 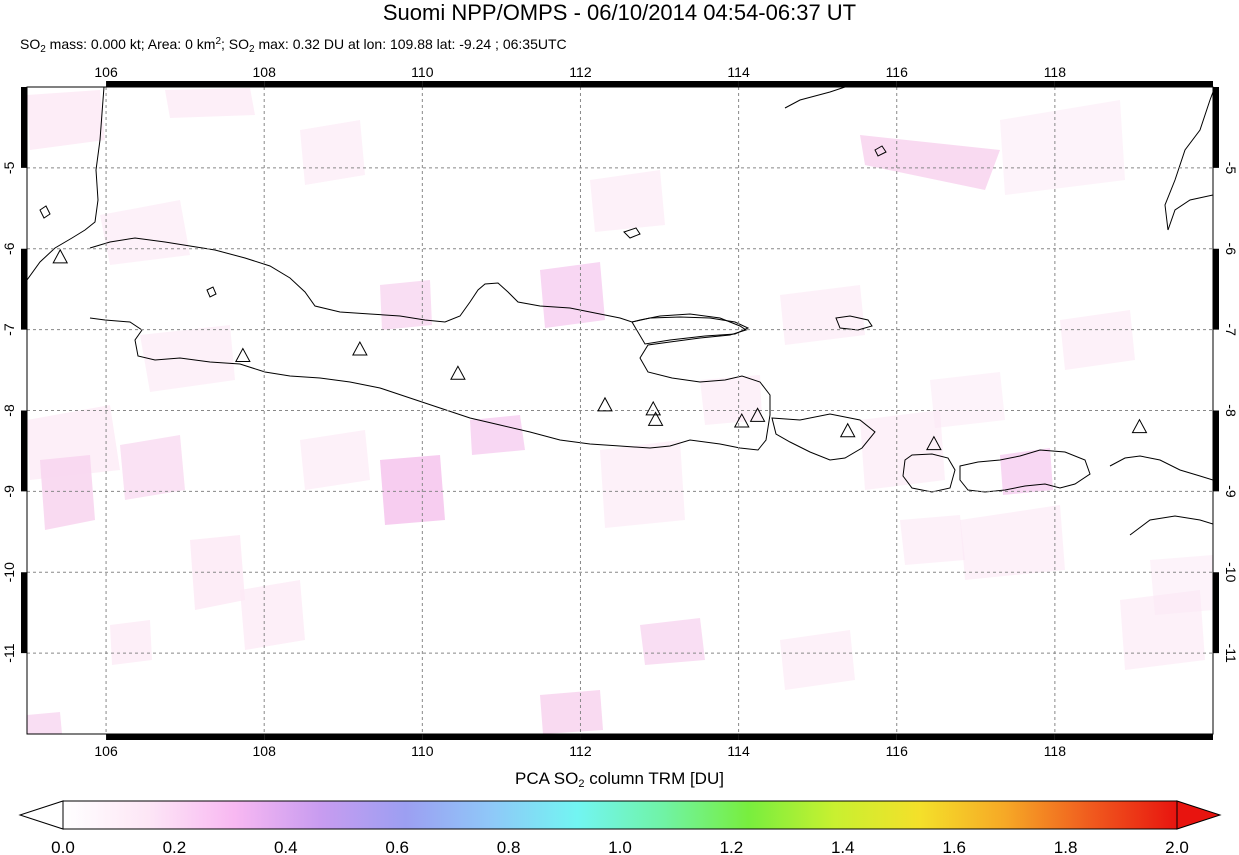 What do you see at coordinates (929, 473) in the screenshot?
I see `lombok-coast` at bounding box center [929, 473].